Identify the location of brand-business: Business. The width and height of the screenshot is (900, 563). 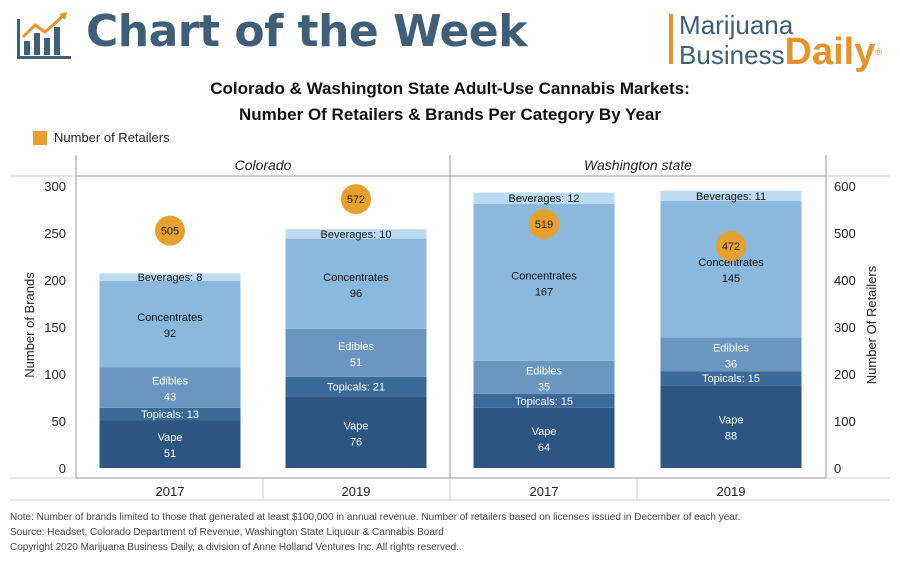
(732, 55).